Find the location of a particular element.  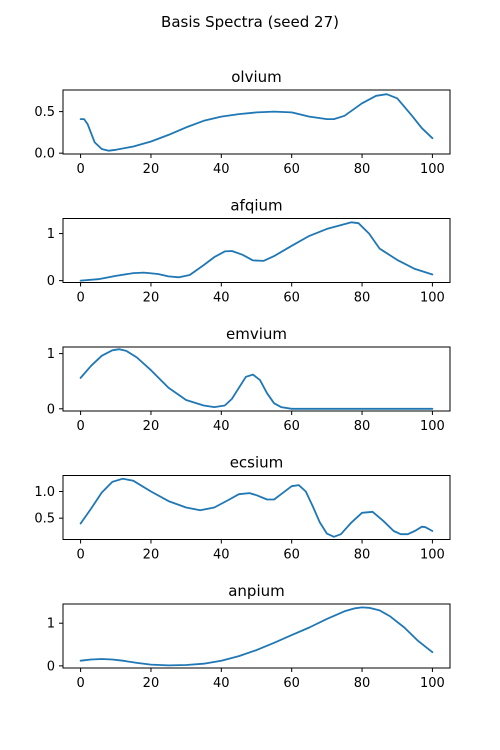

subplot-title: ecsium is located at coordinates (257, 463).